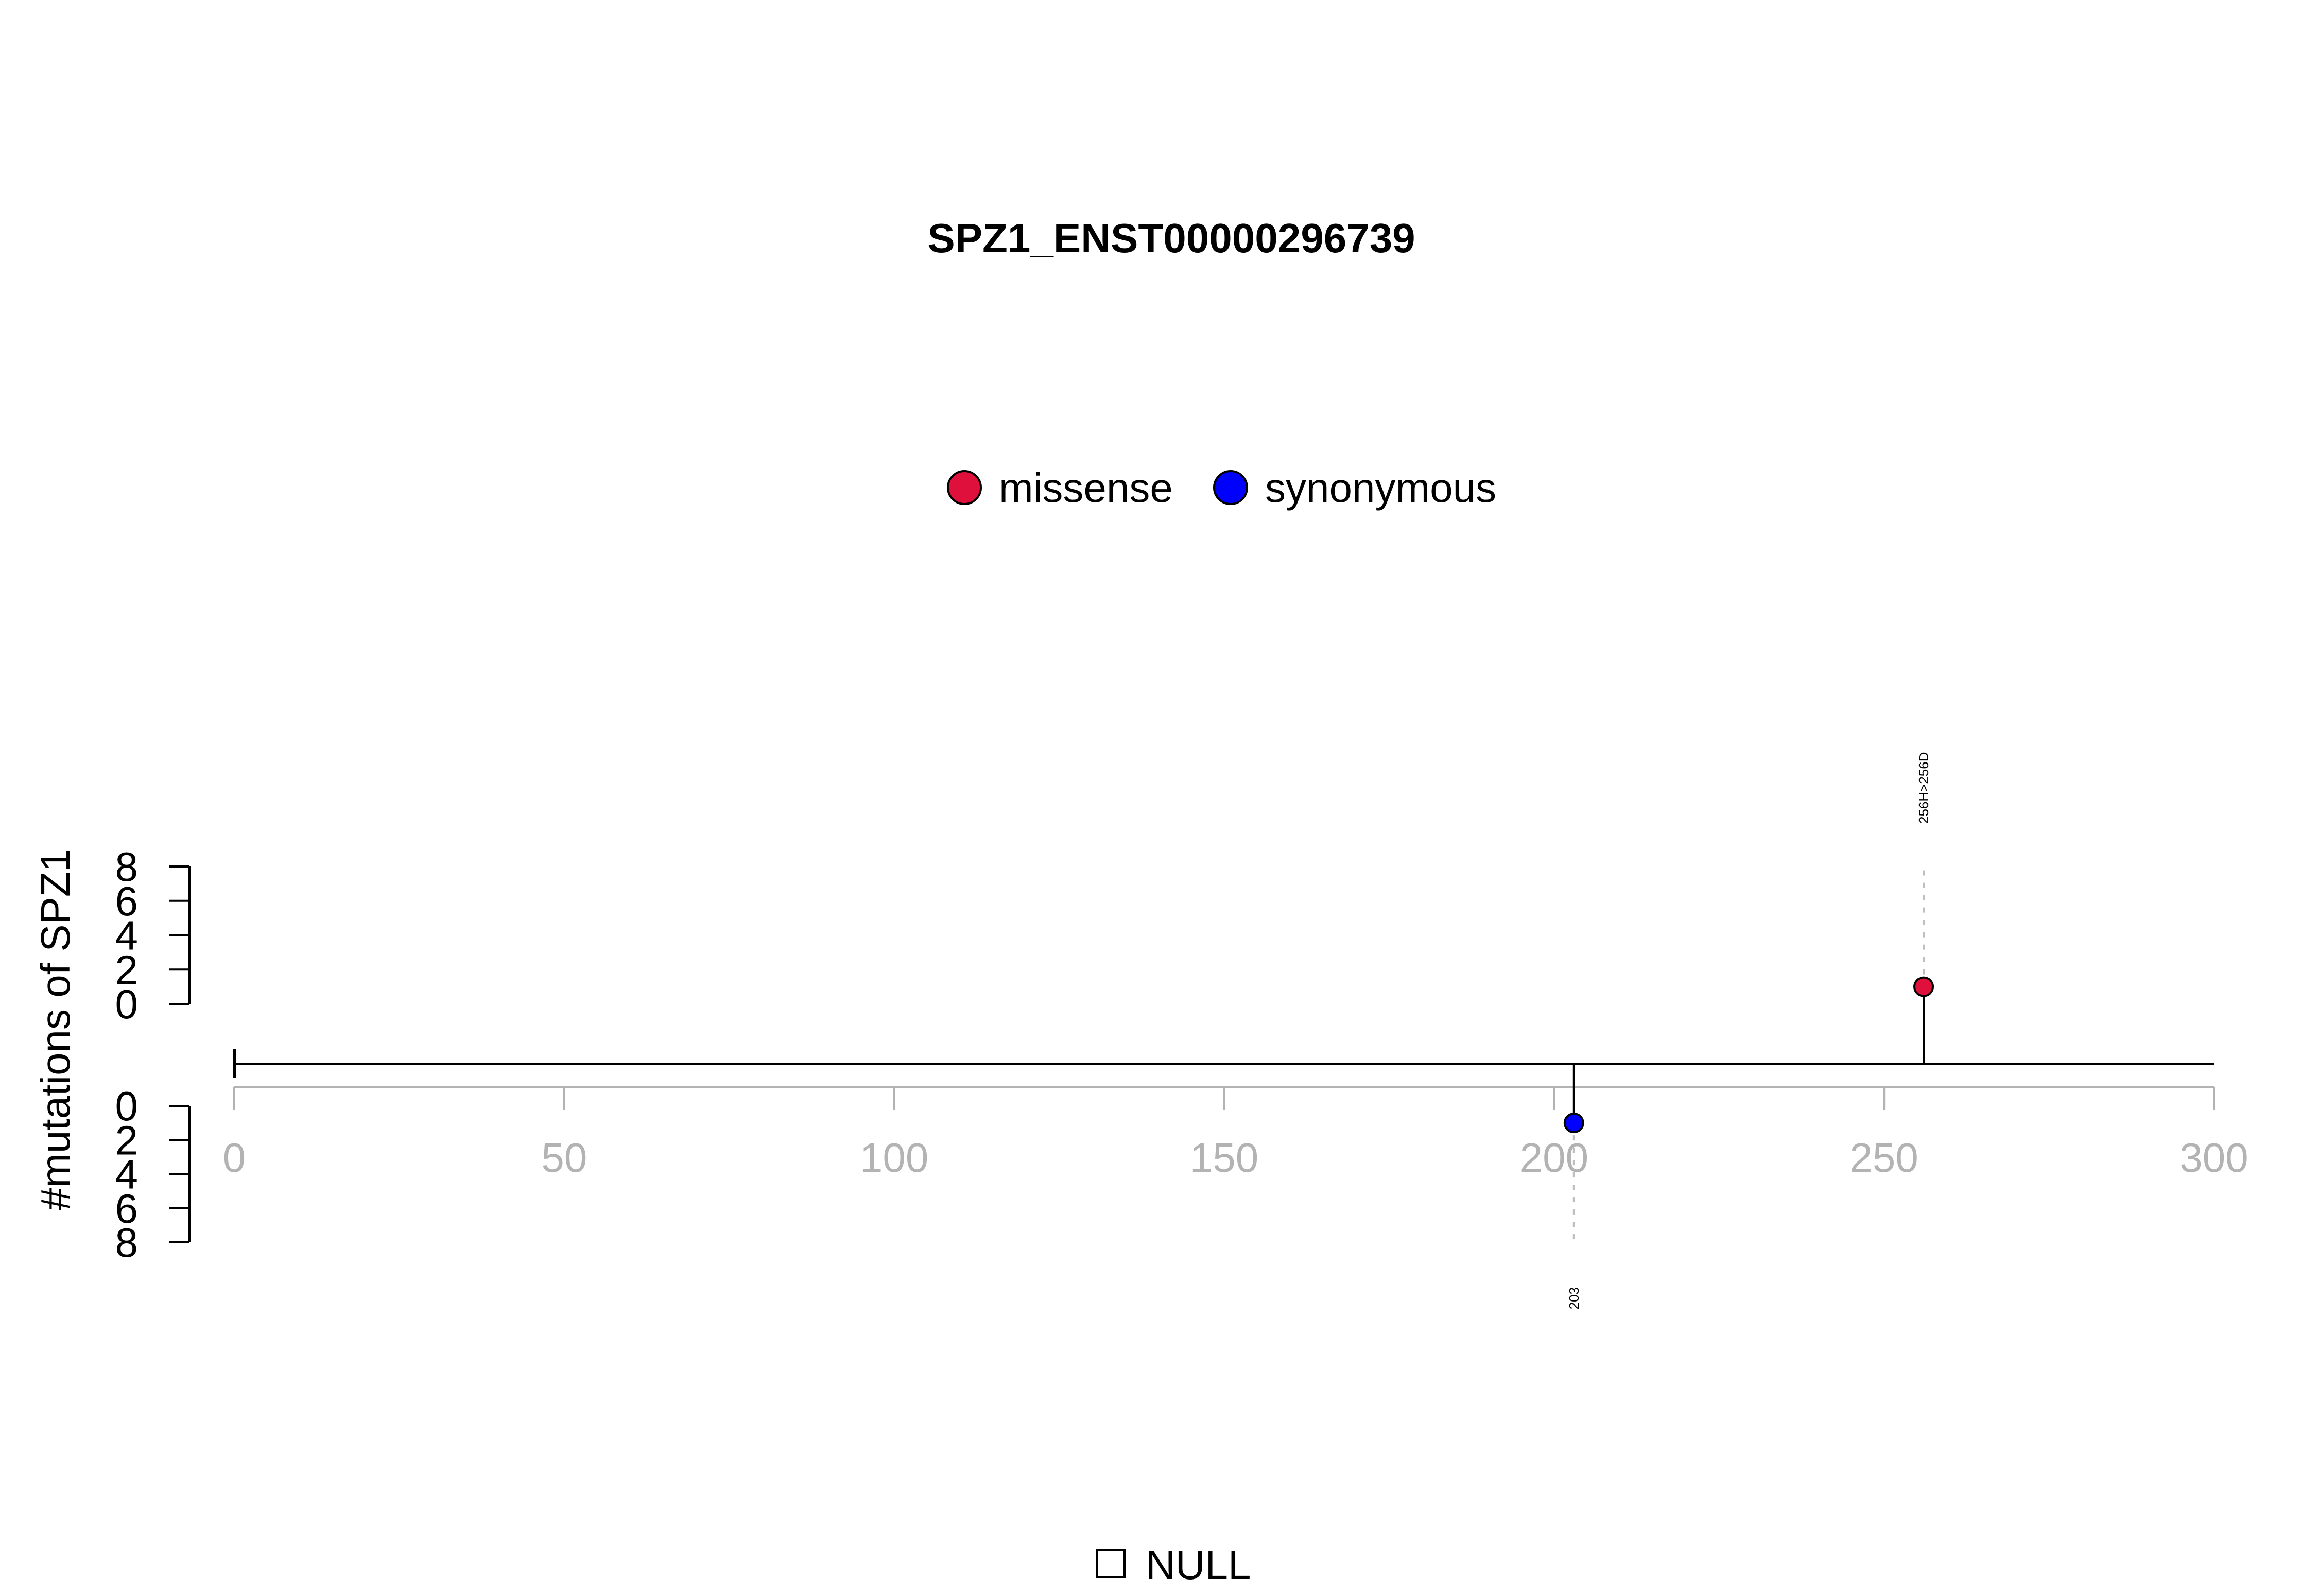  Describe the element at coordinates (127, 970) in the screenshot. I see `y-tick-label-top: 2` at that location.